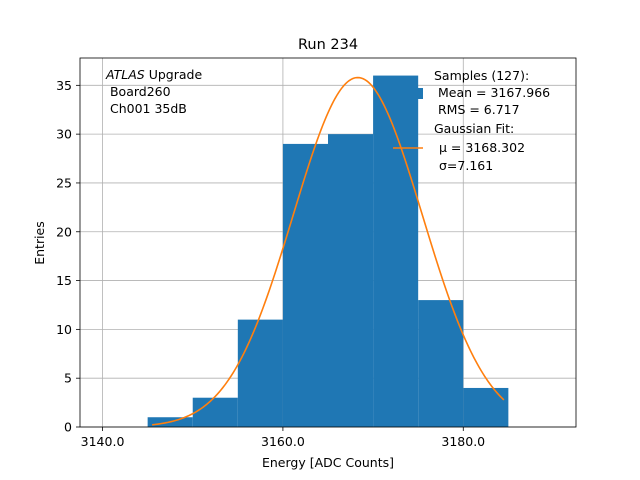 This screenshot has width=640, height=480. What do you see at coordinates (482, 147) in the screenshot?
I see `legend-fit-mu: μ = 3168.302` at bounding box center [482, 147].